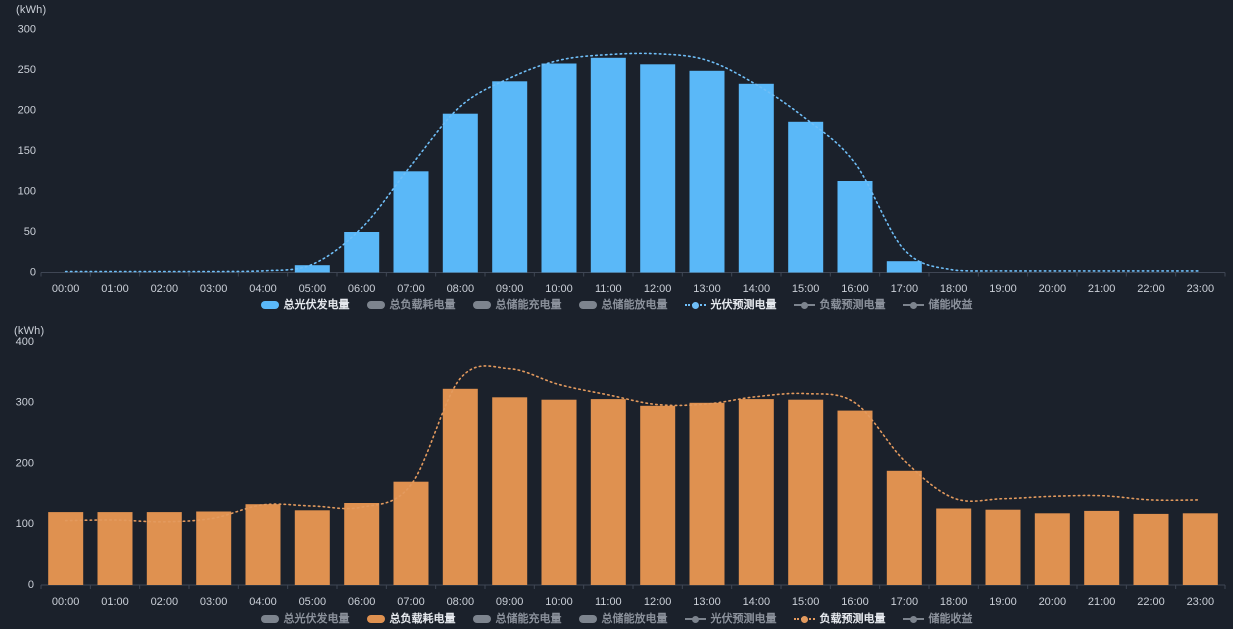 This screenshot has height=629, width=1233. What do you see at coordinates (313, 602) in the screenshot?
I see `x-axis-tick-label: 05:00` at bounding box center [313, 602].